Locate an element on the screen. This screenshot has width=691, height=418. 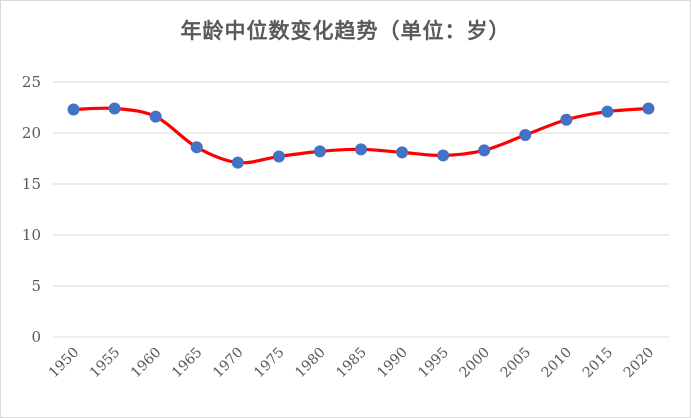
x-tick-label: 2000 is located at coordinates (475, 363).